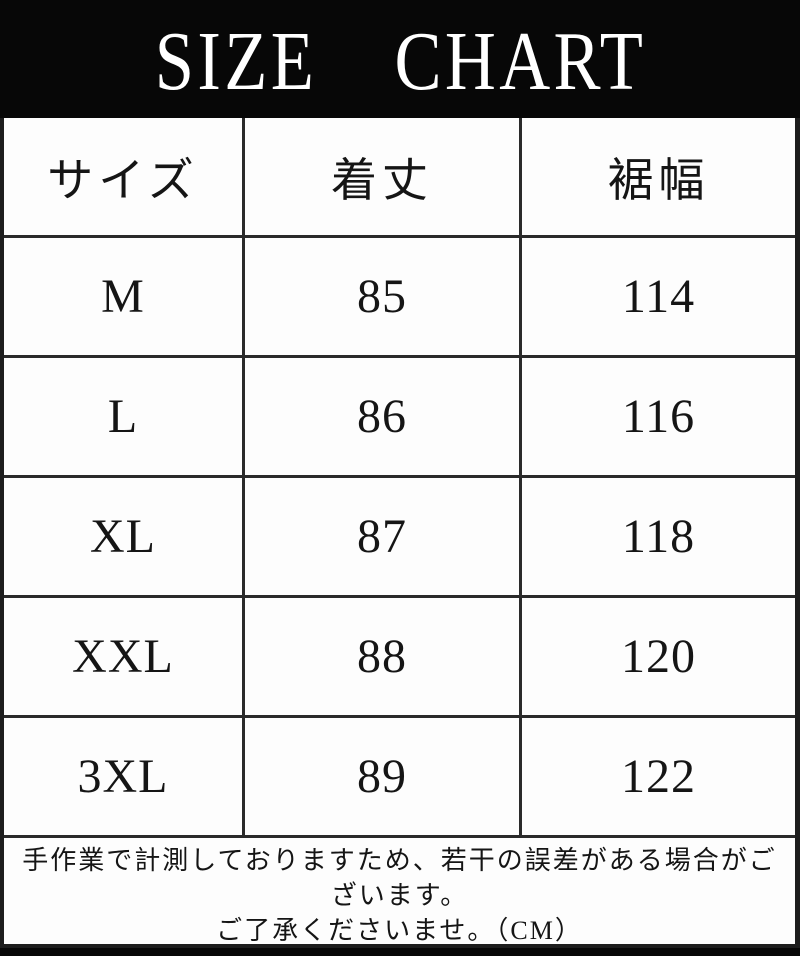  I want to click on cell-hem: 116, so click(658, 418).